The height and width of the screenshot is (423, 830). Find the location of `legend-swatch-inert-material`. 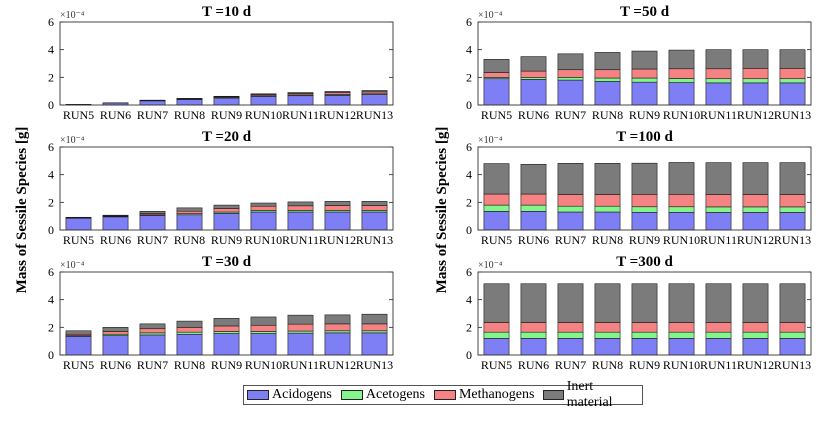

legend-swatch-inert-material is located at coordinates (553, 395).